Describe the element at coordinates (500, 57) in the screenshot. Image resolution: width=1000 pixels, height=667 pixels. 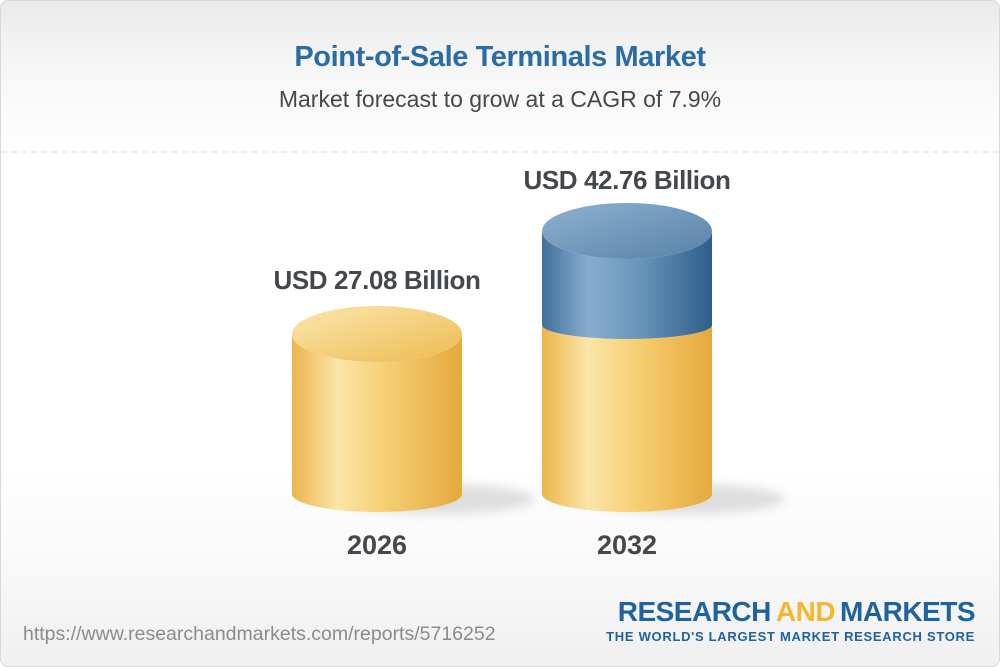
I see `page-title: Point-of-Sale Terminals Market` at that location.